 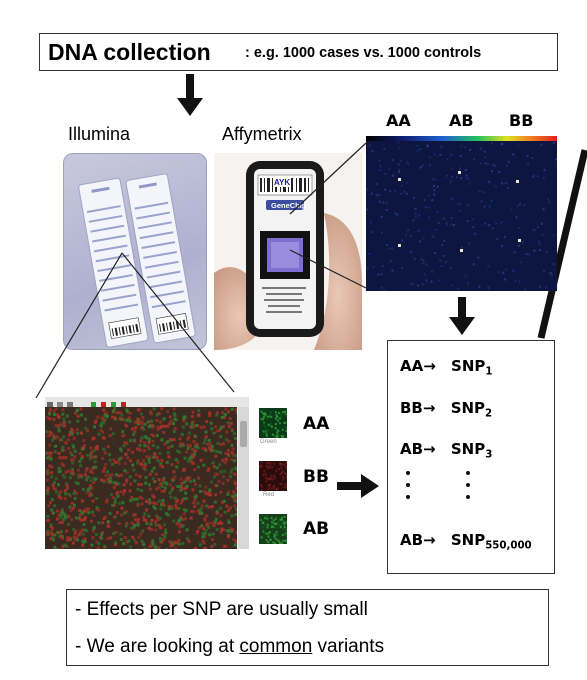 I want to click on note-1: - Effects per SNP are usually small, so click(x=221, y=610).